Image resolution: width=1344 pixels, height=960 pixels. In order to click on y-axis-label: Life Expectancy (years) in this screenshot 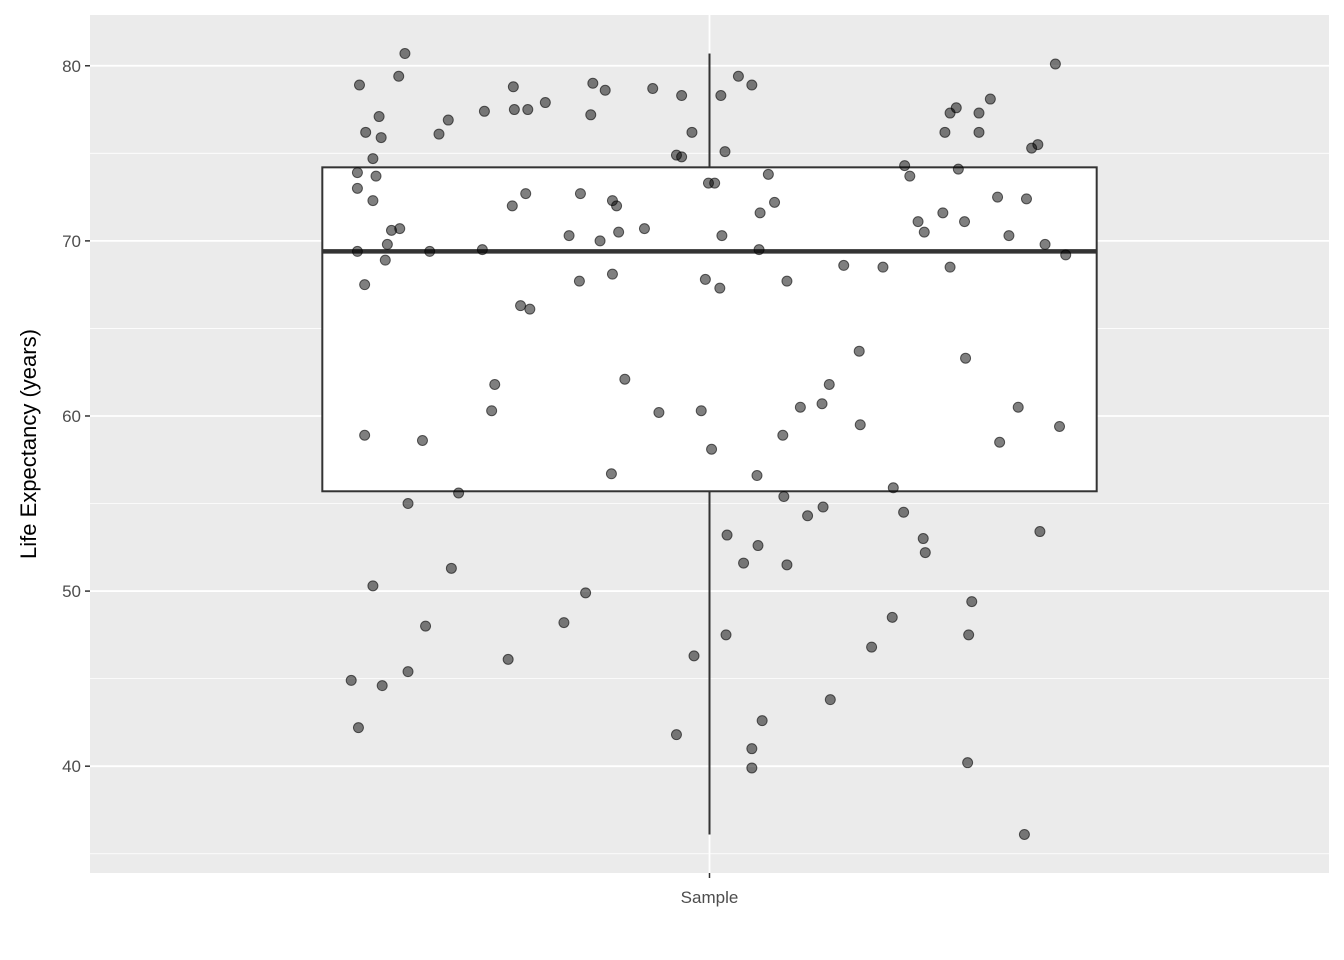, I will do `click(28, 444)`.